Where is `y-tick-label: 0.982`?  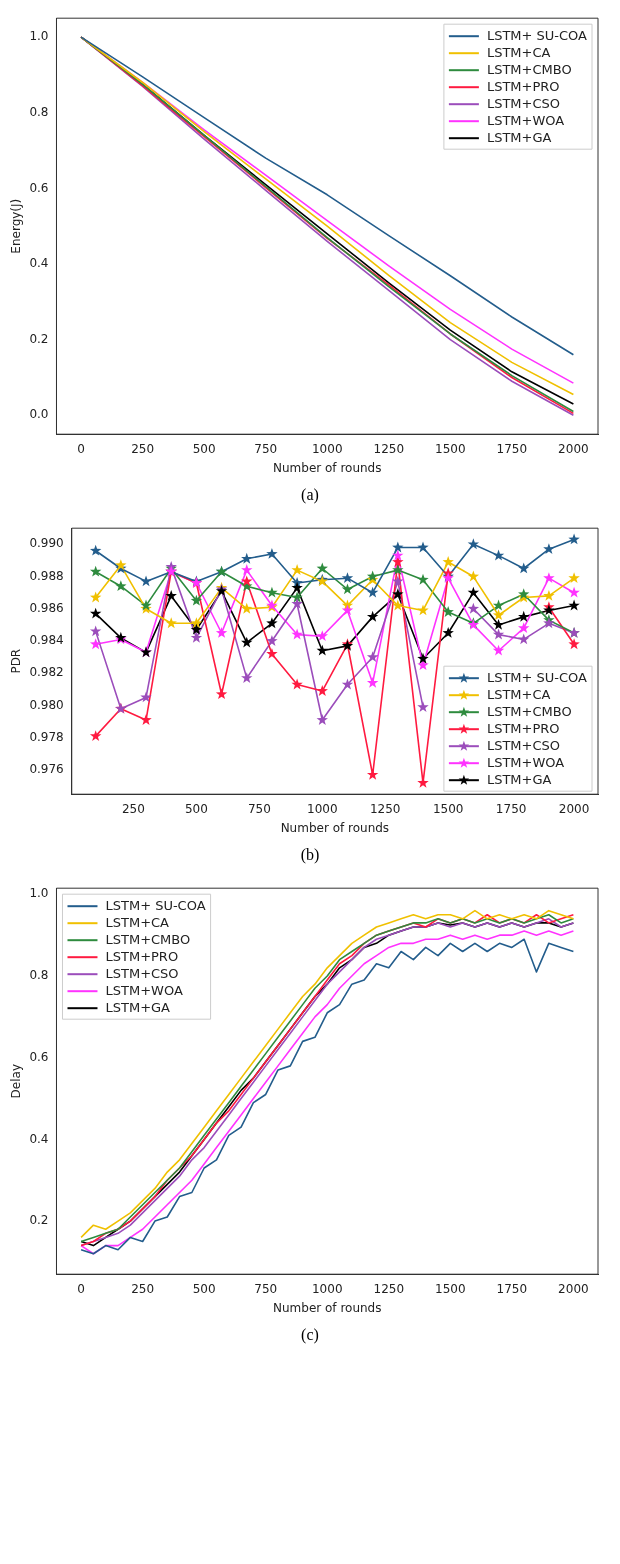 y-tick-label: 0.982 is located at coordinates (46, 672).